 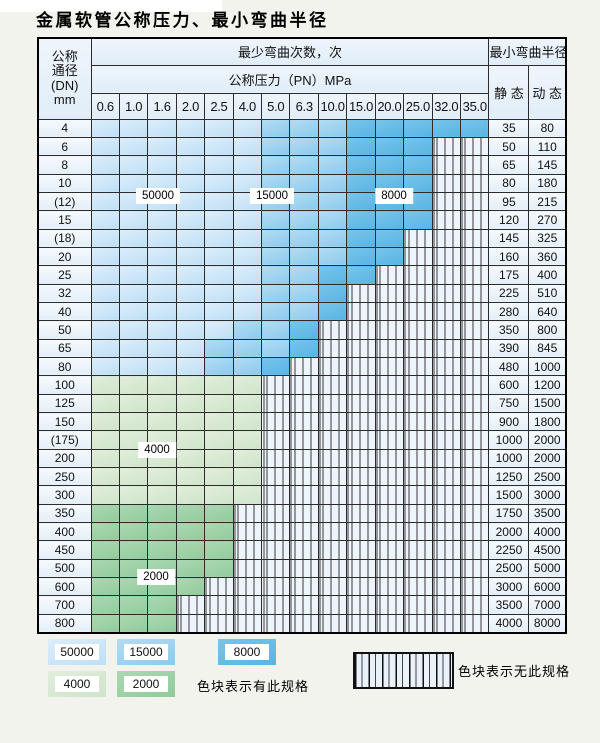 What do you see at coordinates (514, 671) in the screenshot?
I see `legend-note-no-spec: 色块表示无此规格` at bounding box center [514, 671].